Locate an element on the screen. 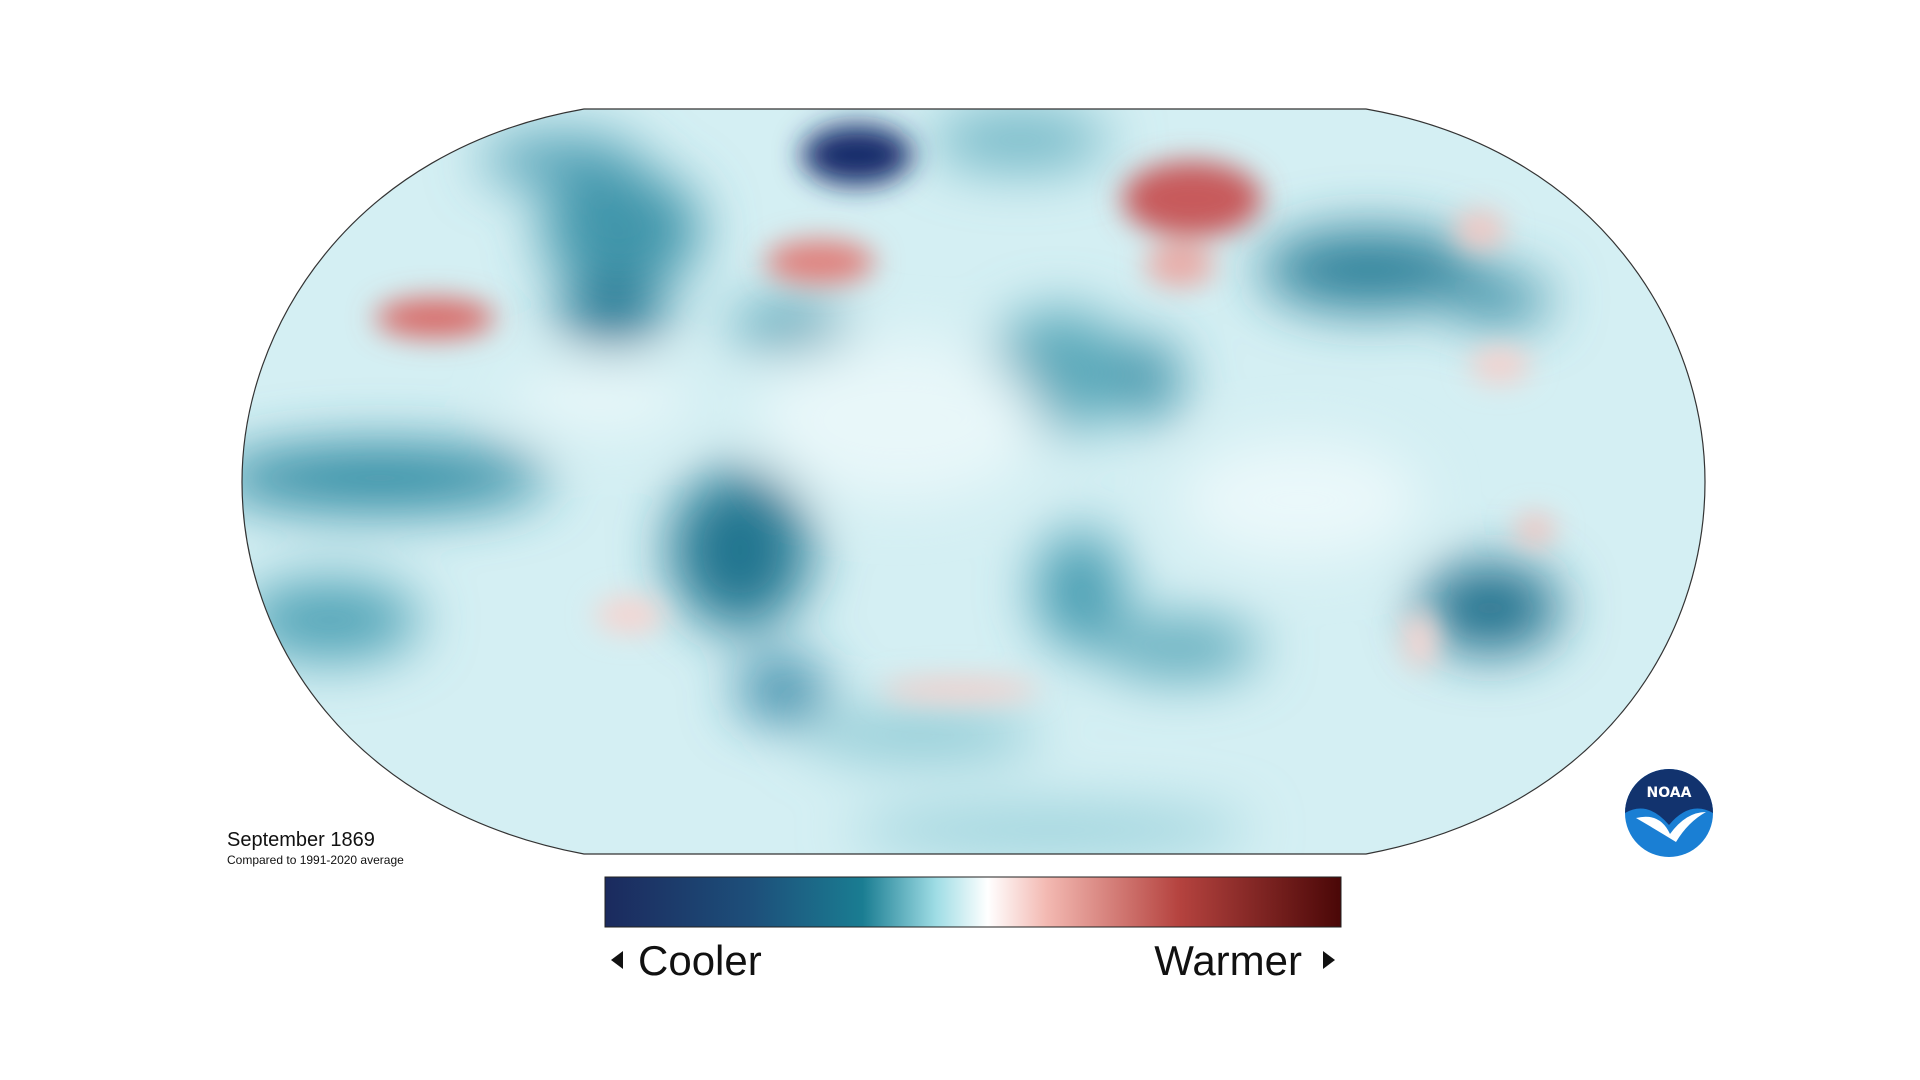 The height and width of the screenshot is (1080, 1920). warmer-arrow is located at coordinates (1329, 960).